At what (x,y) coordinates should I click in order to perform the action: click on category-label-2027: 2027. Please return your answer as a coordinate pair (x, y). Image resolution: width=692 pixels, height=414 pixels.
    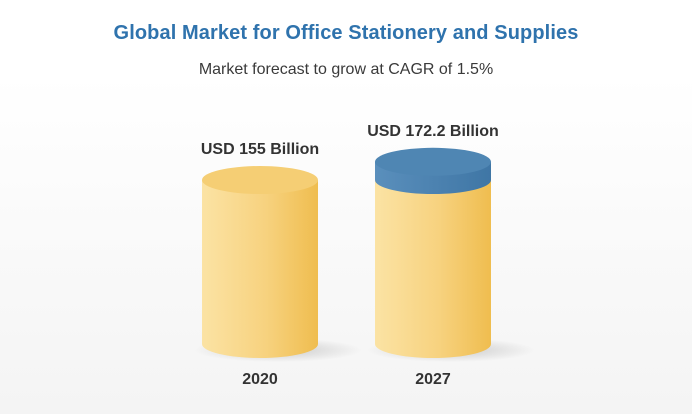
    Looking at the image, I should click on (433, 379).